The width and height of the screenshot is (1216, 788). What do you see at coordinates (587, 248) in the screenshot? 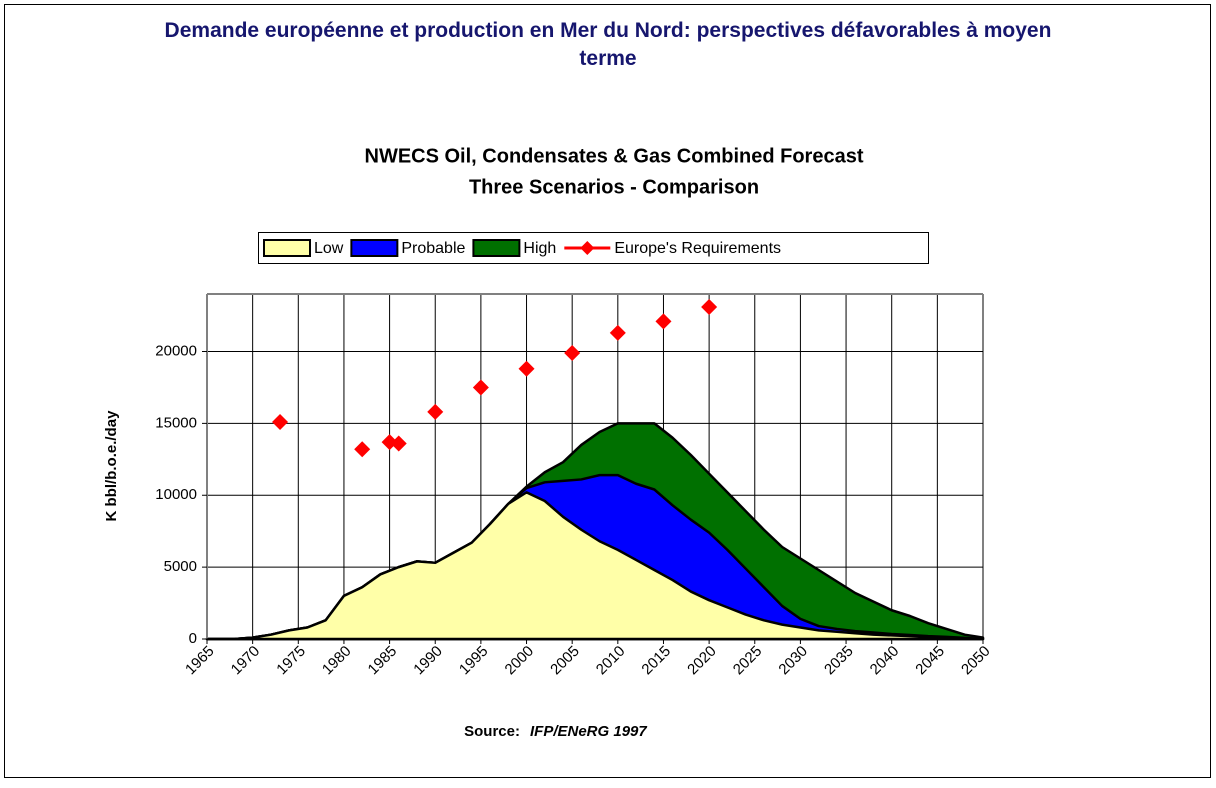
I see `legend-marker` at bounding box center [587, 248].